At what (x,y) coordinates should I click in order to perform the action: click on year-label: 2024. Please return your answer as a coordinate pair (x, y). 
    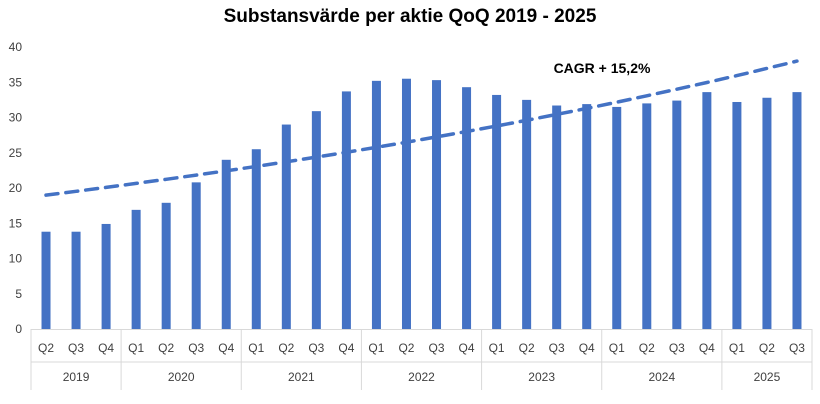
    Looking at the image, I should click on (661, 377).